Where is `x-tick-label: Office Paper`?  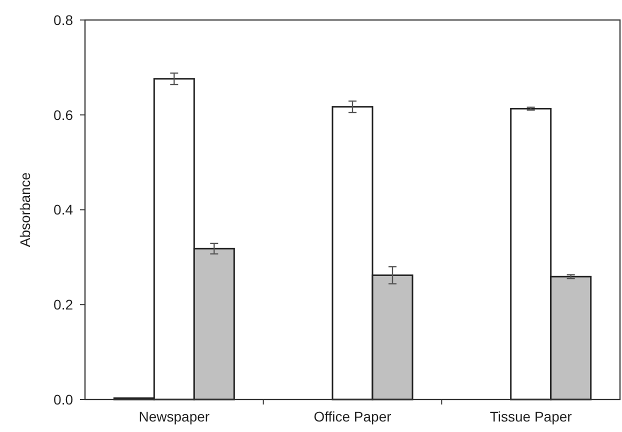 x-tick-label: Office Paper is located at coordinates (353, 416).